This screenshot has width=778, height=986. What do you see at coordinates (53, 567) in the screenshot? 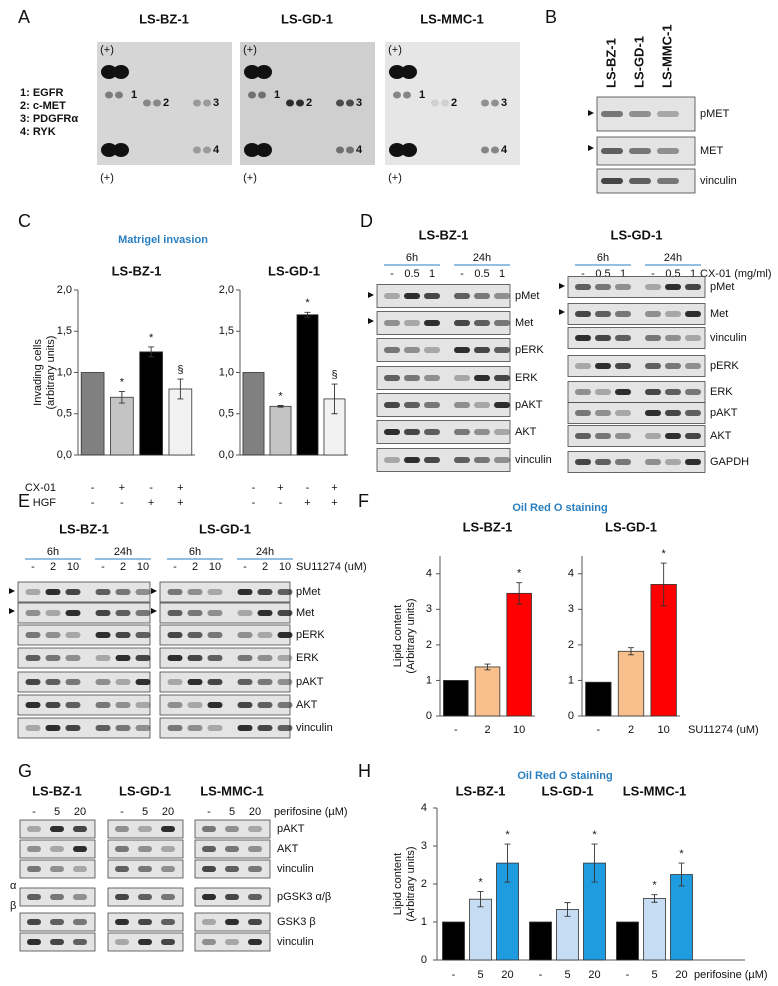
I see `lane-label: 2` at bounding box center [53, 567].